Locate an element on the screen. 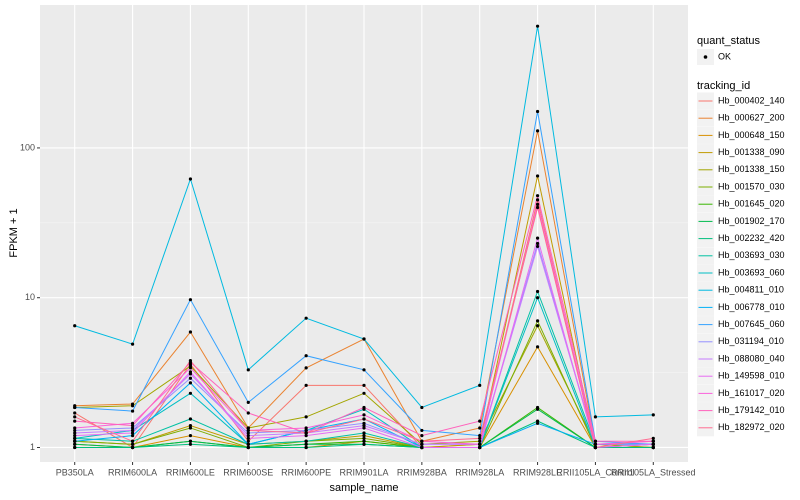 The height and width of the screenshot is (500, 800). legend-label: Hb_179142_010 is located at coordinates (751, 410).